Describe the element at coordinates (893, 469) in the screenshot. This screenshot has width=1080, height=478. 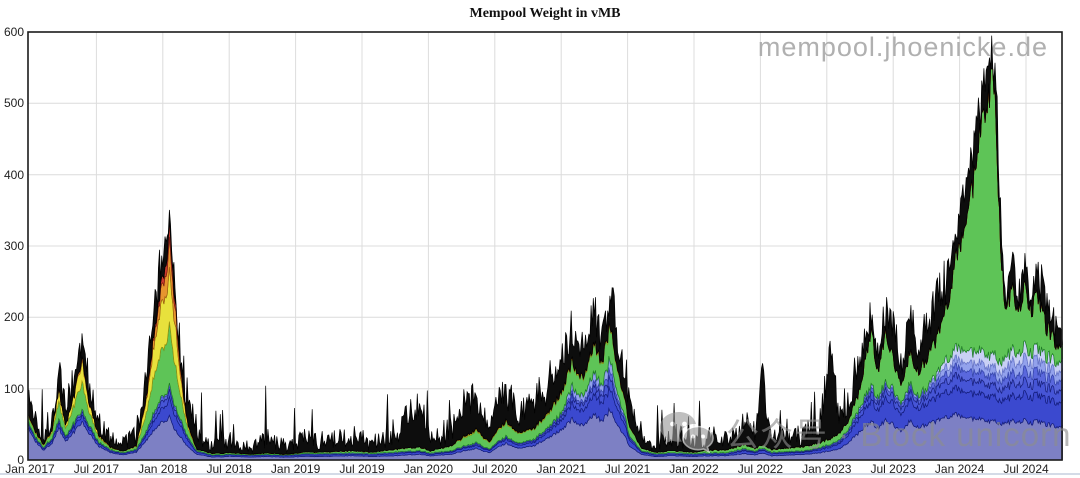
I see `x-tick-label: Jul 2023` at that location.